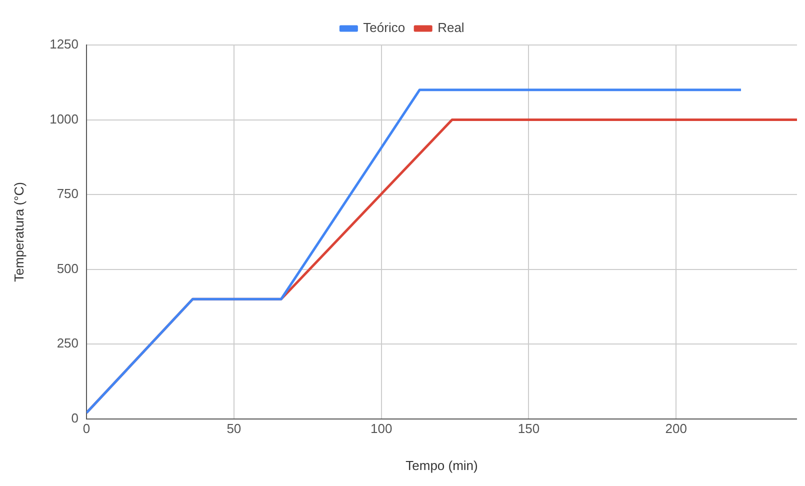  I want to click on x-tick-label: 50, so click(234, 428).